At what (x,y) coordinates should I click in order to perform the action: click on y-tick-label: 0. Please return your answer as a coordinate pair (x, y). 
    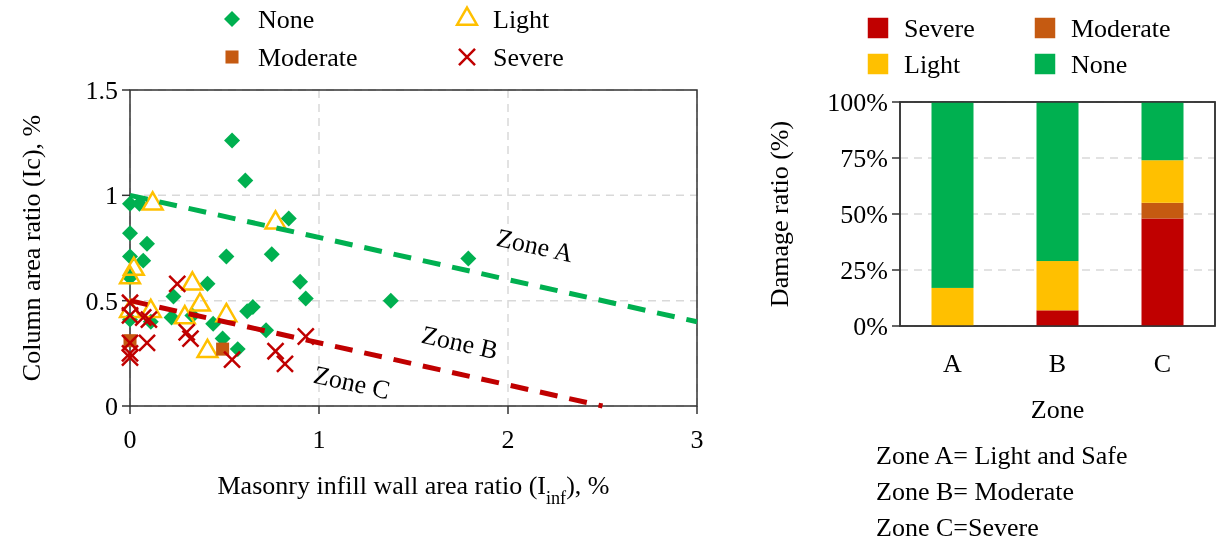
    Looking at the image, I should click on (111, 407).